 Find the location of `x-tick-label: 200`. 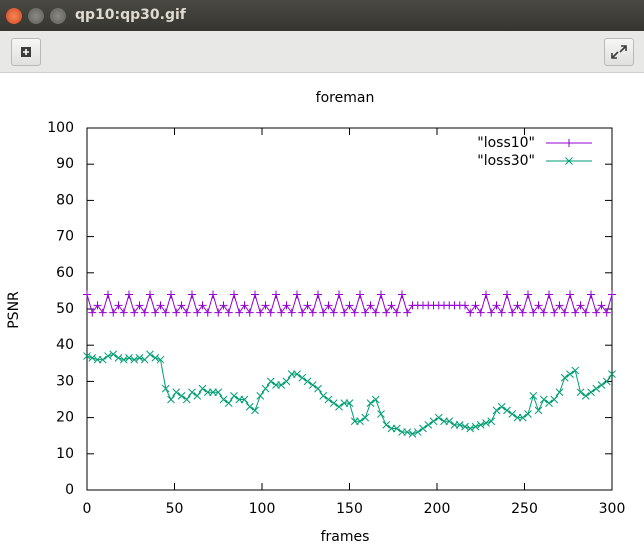

x-tick-label: 200 is located at coordinates (437, 509).